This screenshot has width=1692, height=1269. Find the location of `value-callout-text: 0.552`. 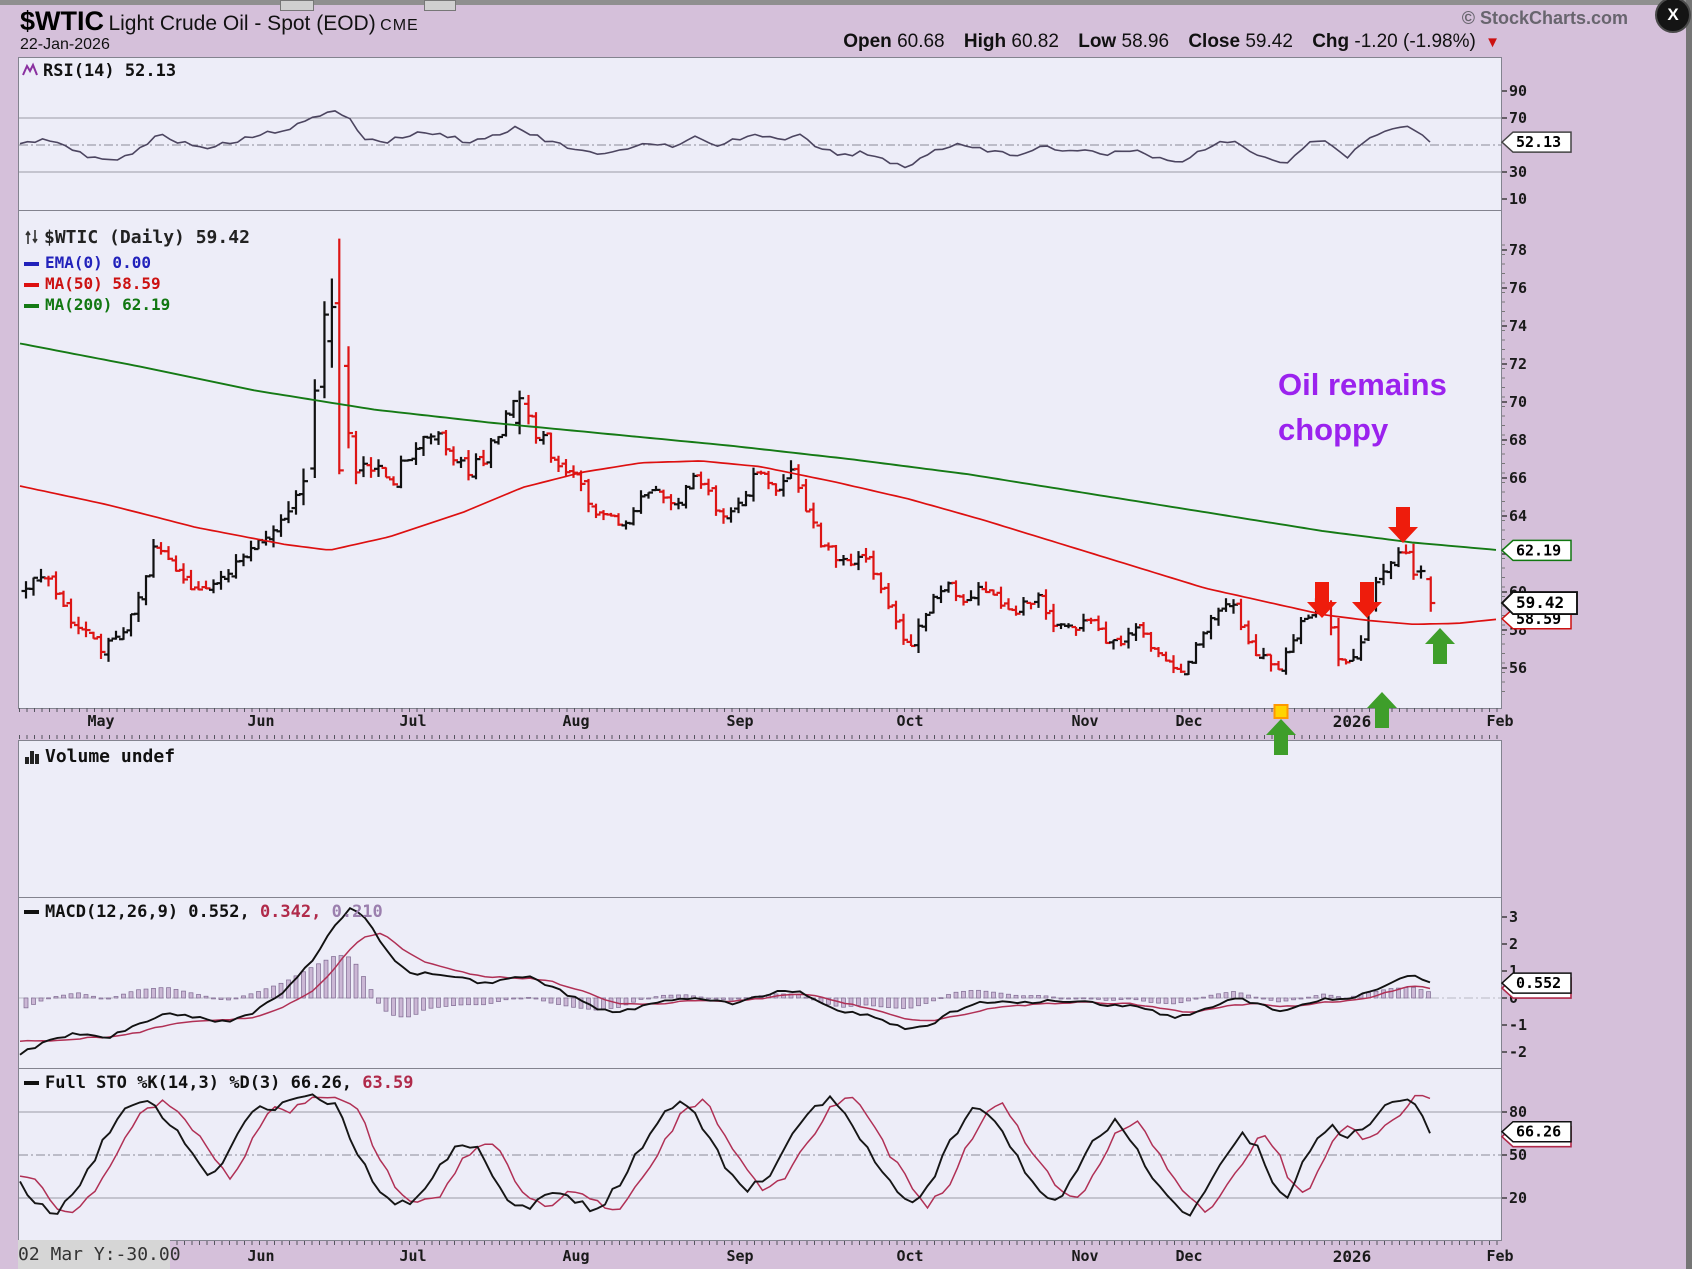

value-callout-text: 0.552 is located at coordinates (1538, 983).